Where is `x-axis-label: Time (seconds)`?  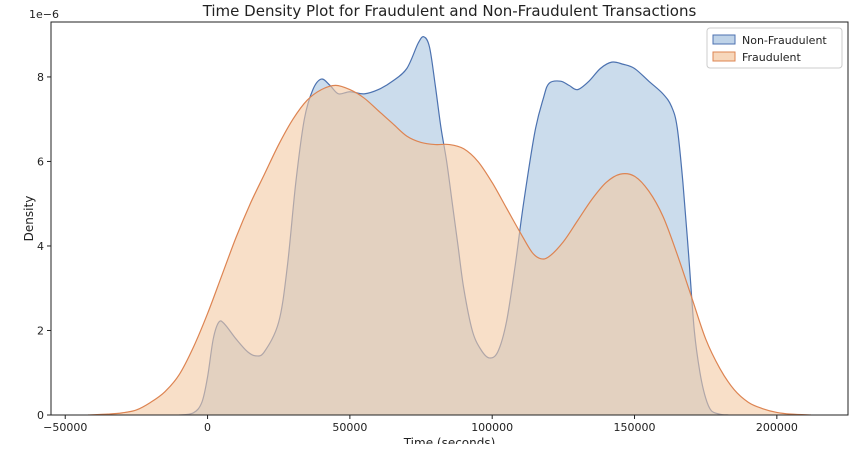
x-axis-label: Time (seconds) is located at coordinates (449, 440).